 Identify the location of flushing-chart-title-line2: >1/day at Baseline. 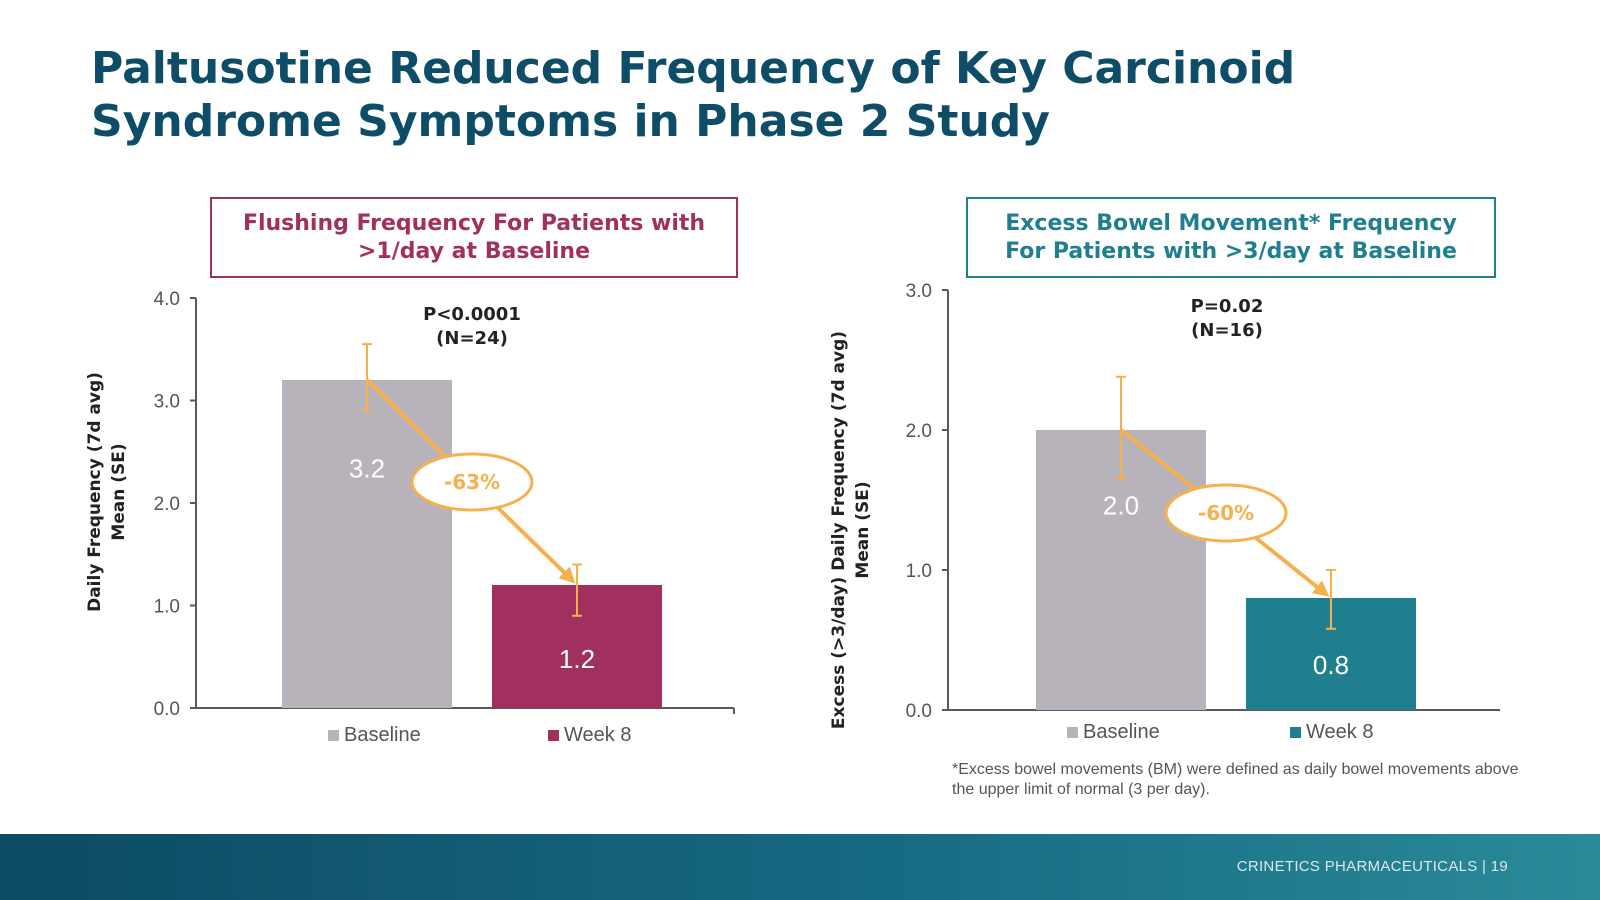
(473, 251).